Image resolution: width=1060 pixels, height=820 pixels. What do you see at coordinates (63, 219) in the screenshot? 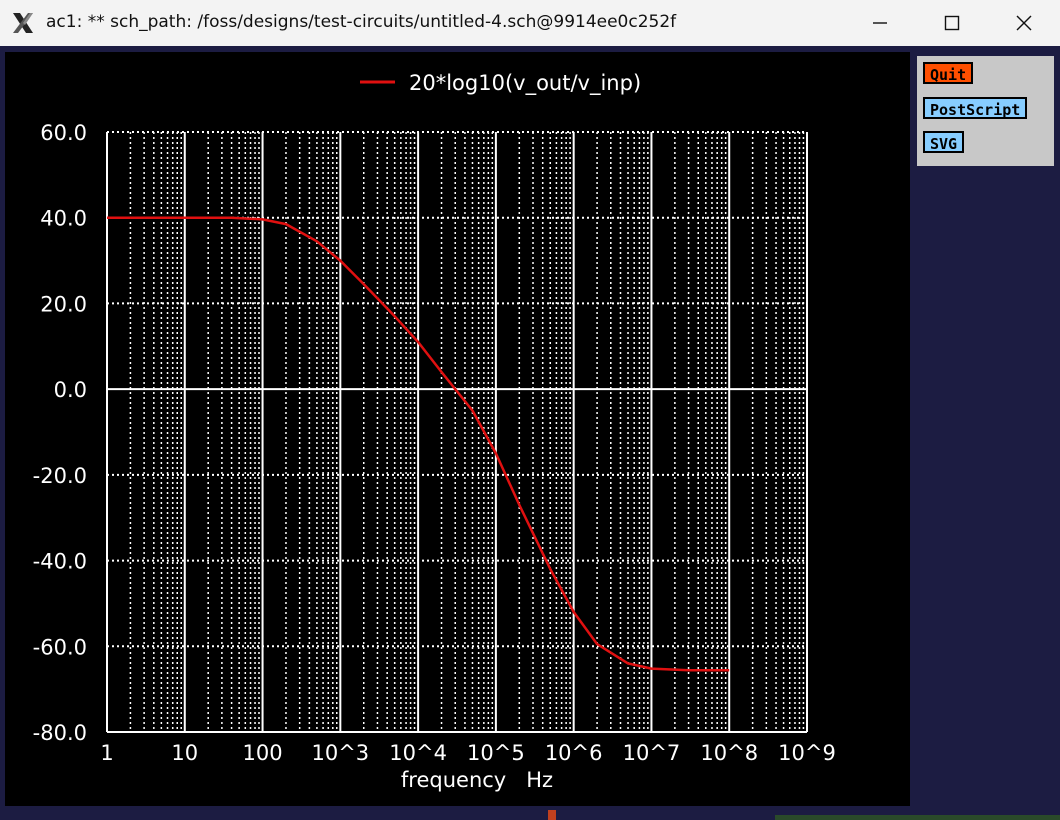
I see `y-tick-label: 40.0` at bounding box center [63, 219].